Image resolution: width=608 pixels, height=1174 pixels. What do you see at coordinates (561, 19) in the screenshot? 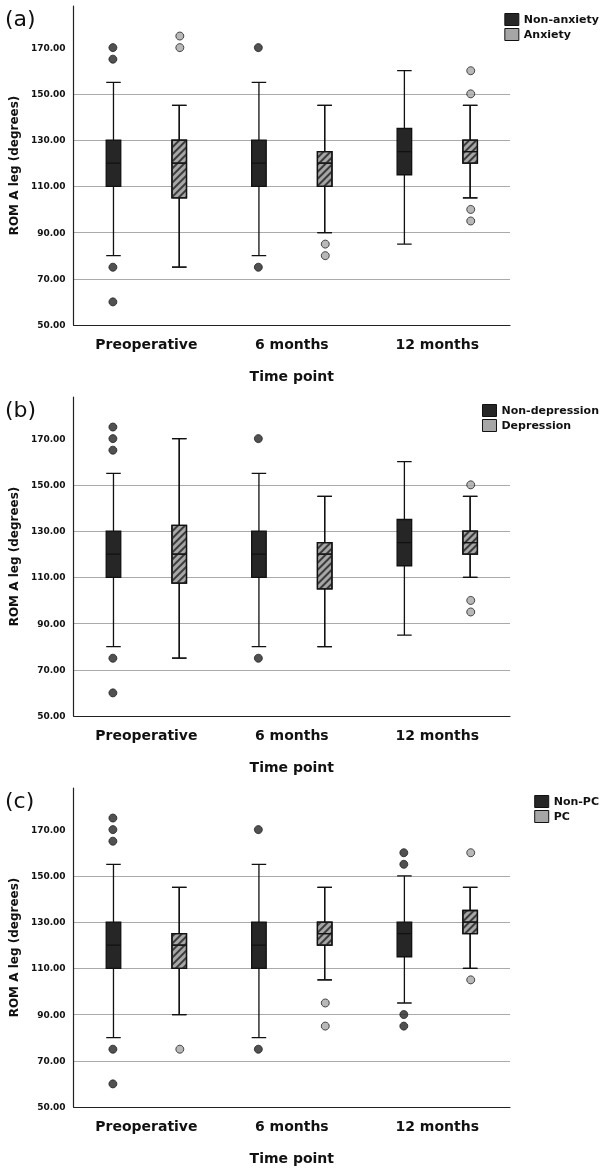
I see `legend-label: Non-anxiety` at bounding box center [561, 19].